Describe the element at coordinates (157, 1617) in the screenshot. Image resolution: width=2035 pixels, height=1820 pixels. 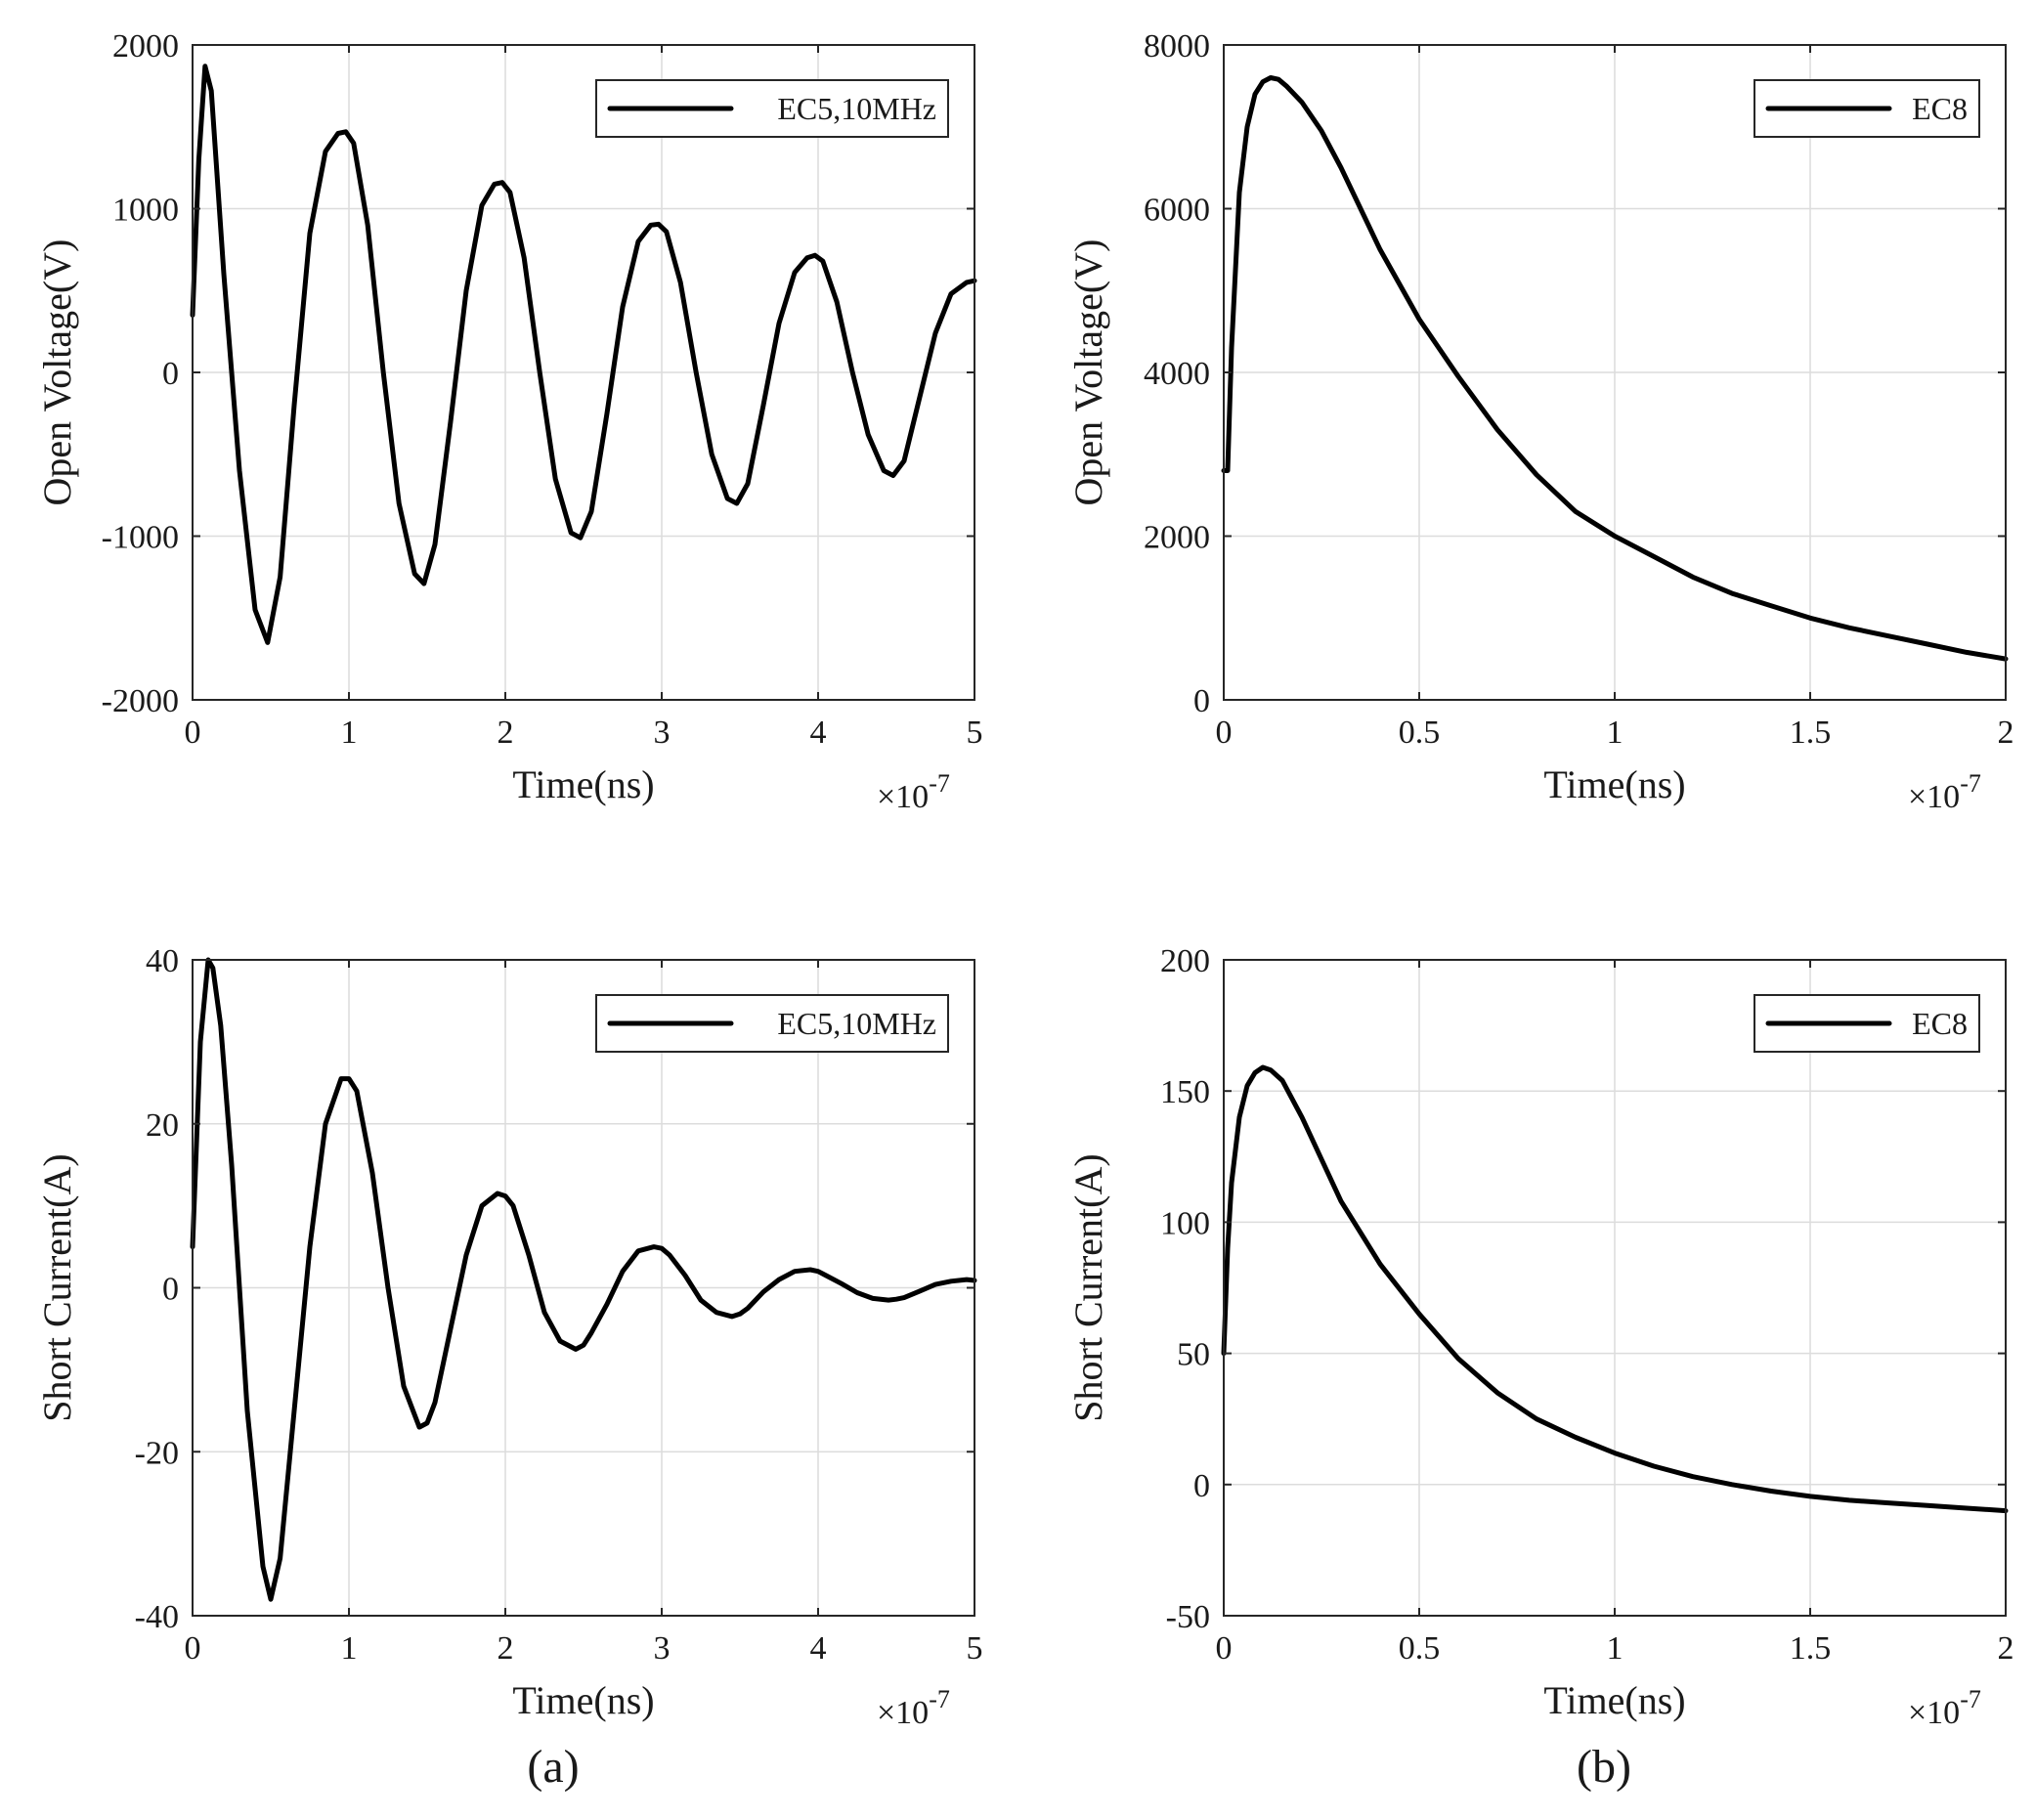
I see `y-tick-label: -40` at that location.